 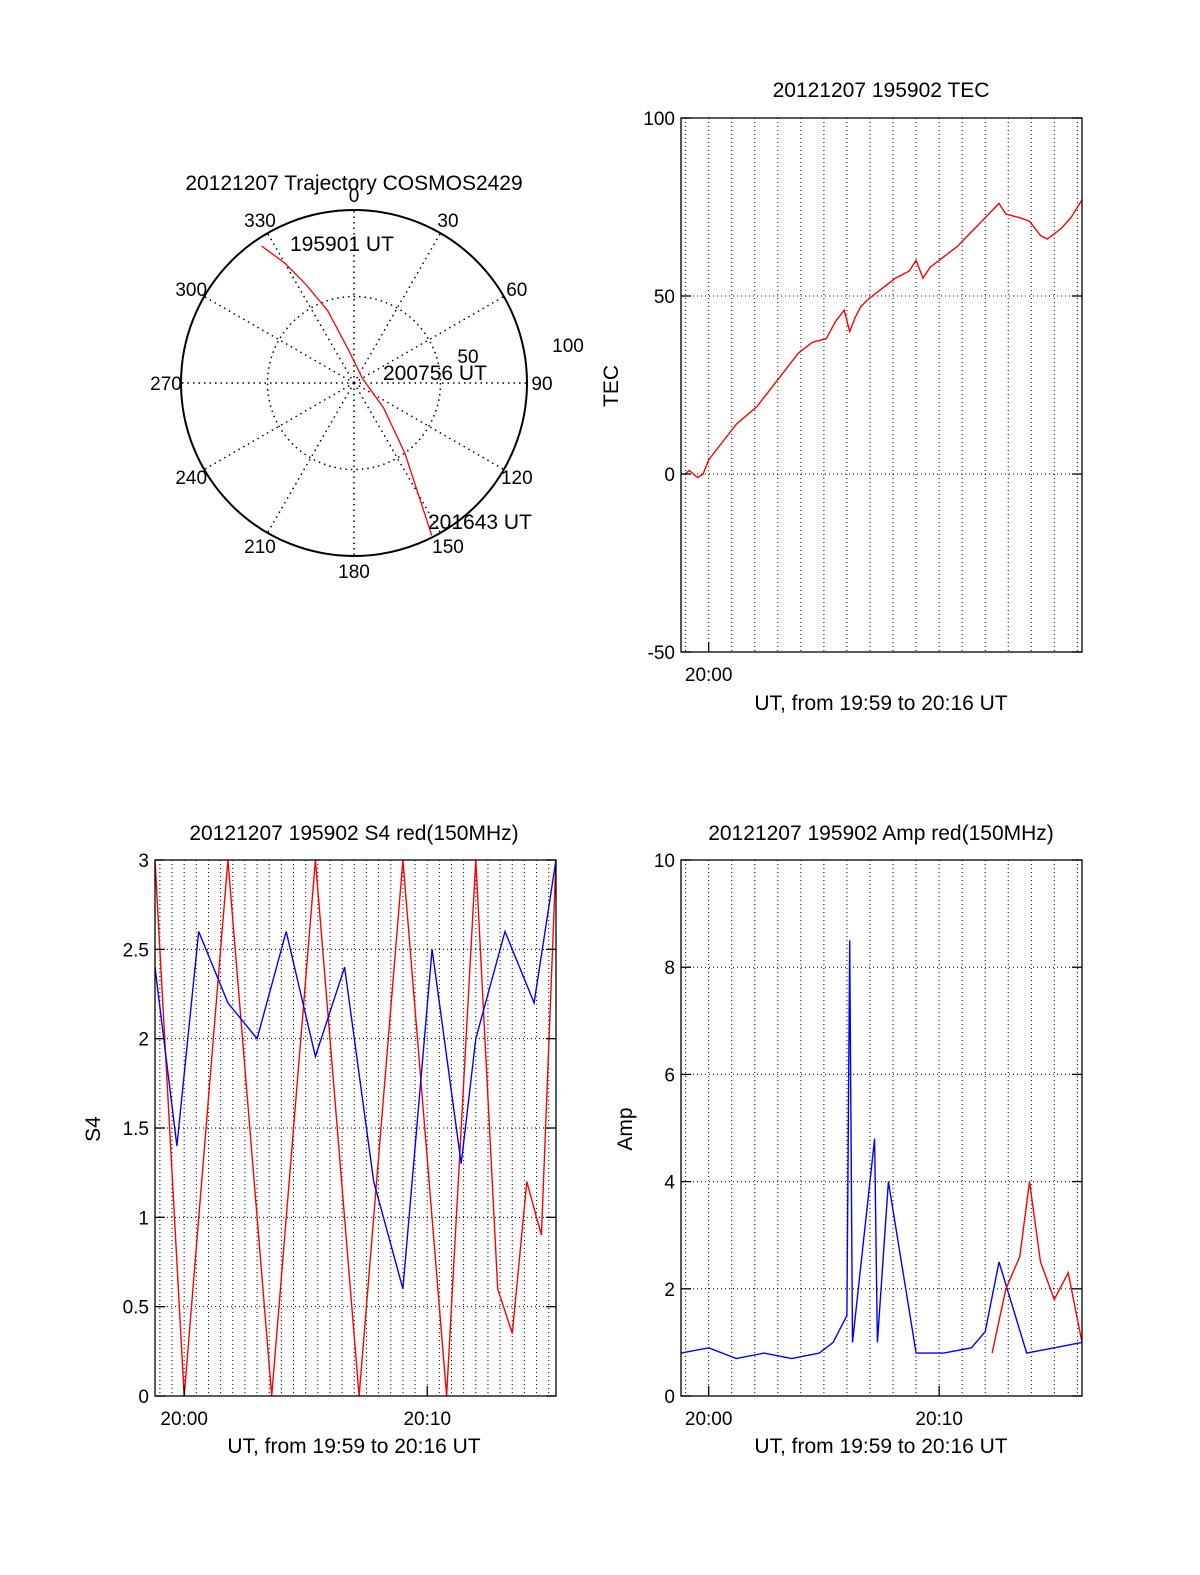 I want to click on amp-ytick-label: 6, so click(x=669, y=1075).